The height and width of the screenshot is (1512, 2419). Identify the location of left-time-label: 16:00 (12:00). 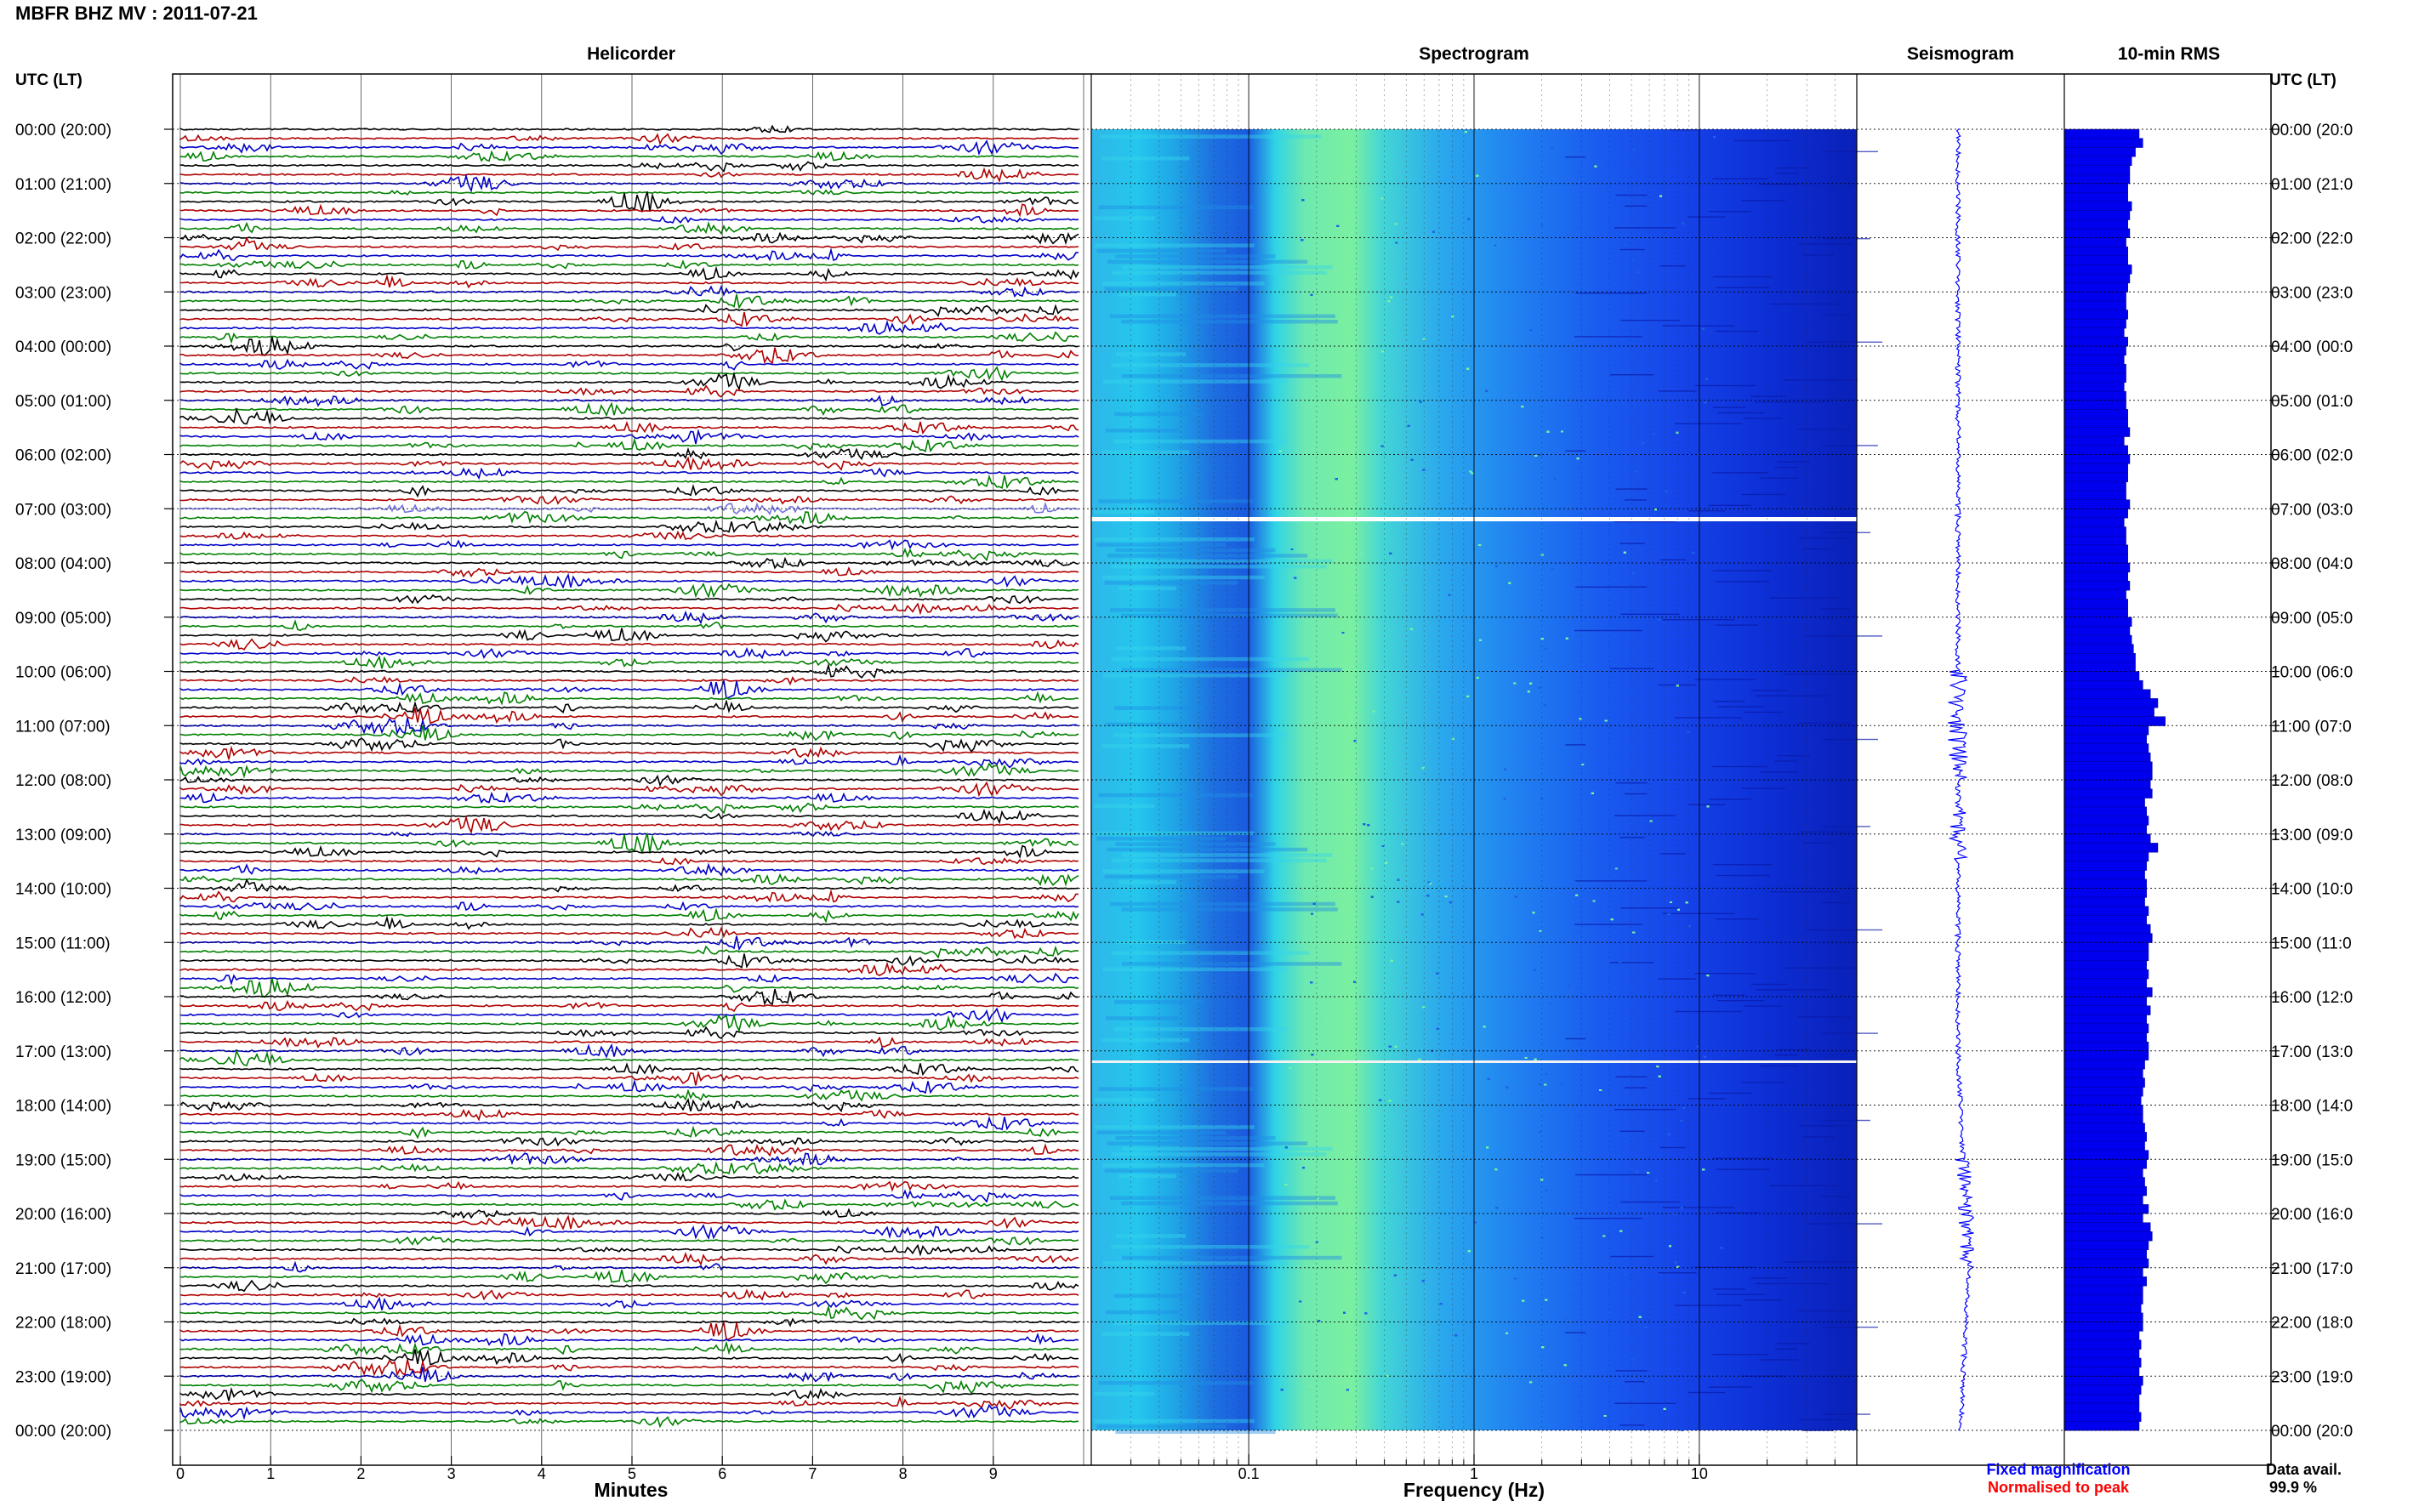
(63, 998).